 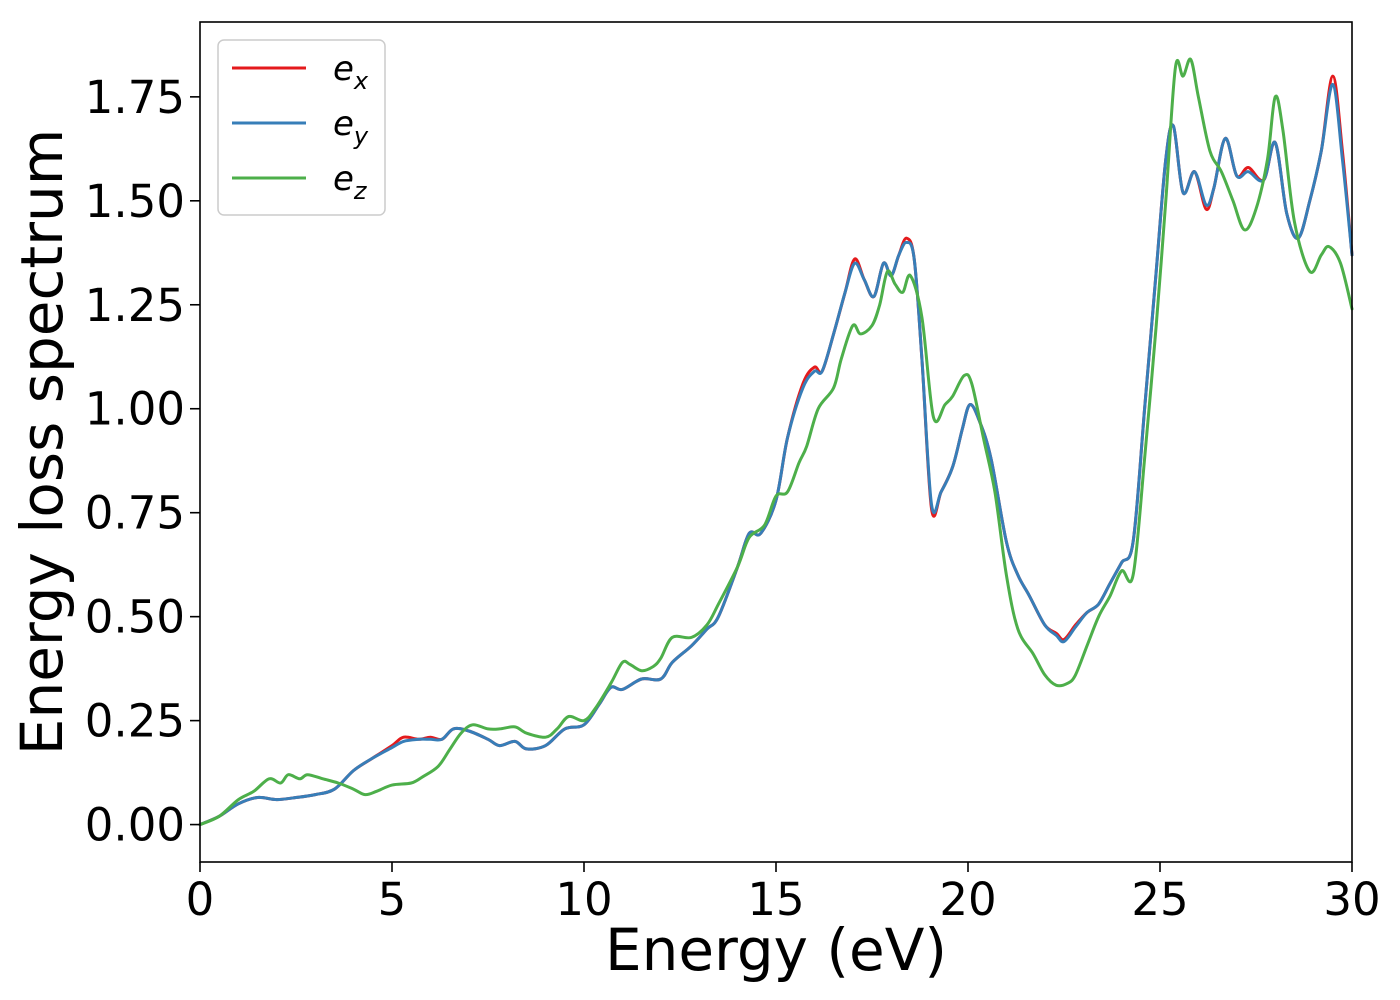 I want to click on x-tick-label: 0, so click(x=200, y=899).